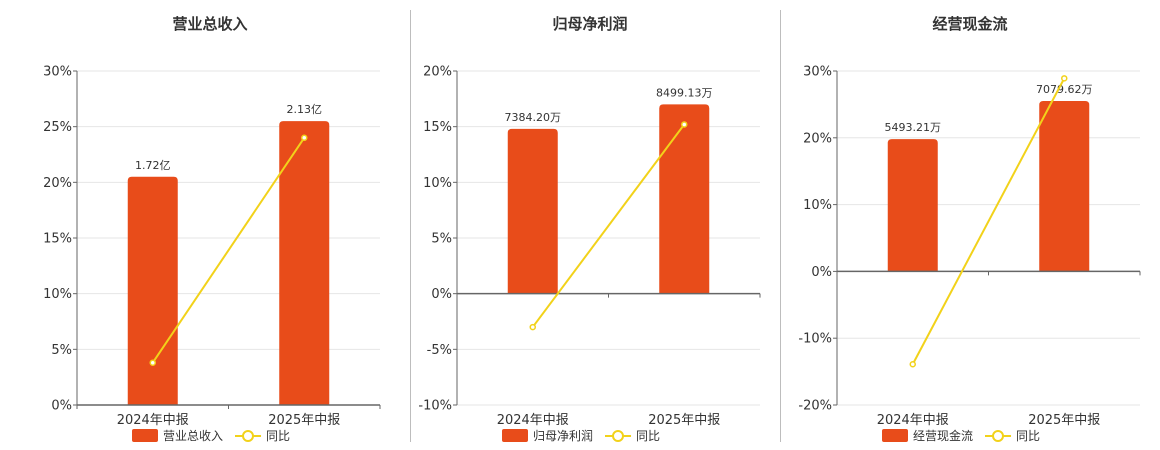  Describe the element at coordinates (57, 127) in the screenshot. I see `y-tick-label: 25%` at that location.